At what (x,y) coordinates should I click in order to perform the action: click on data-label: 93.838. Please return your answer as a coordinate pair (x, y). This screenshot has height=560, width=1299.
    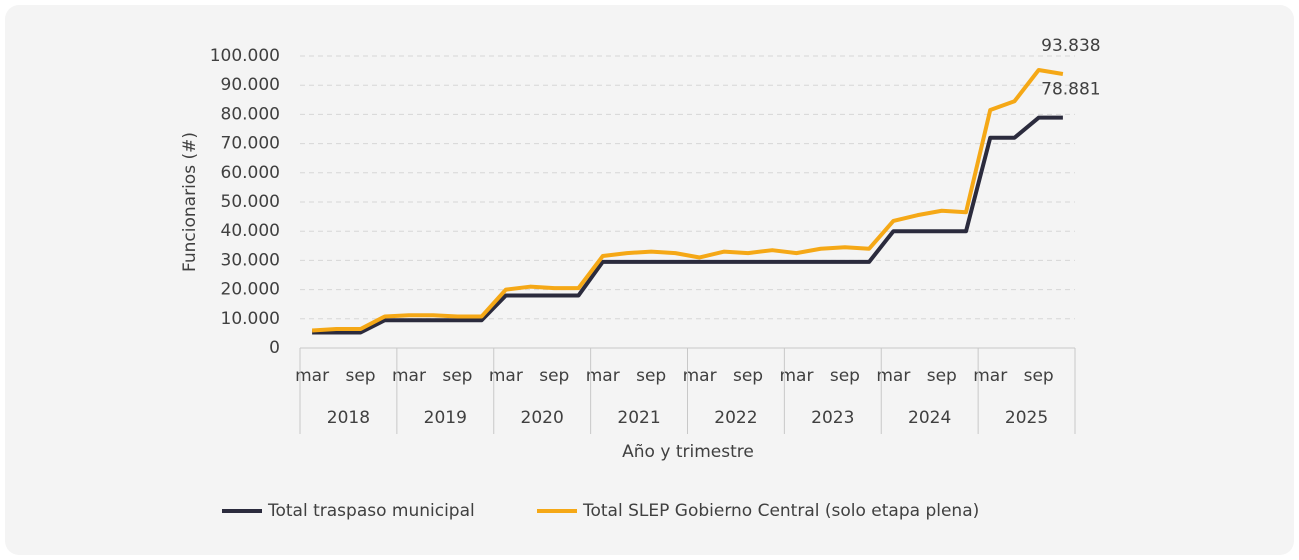
    Looking at the image, I should click on (1070, 46).